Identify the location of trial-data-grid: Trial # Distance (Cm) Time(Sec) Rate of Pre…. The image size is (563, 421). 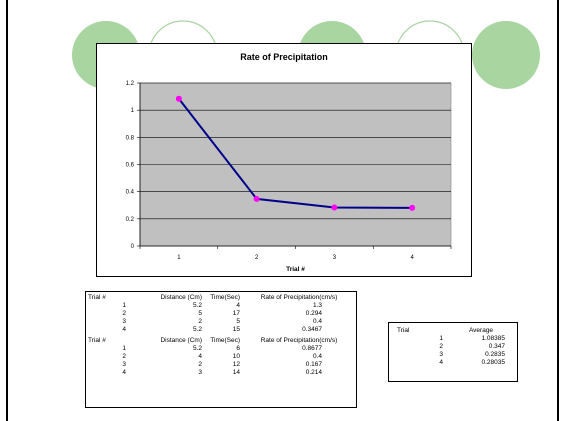
(221, 334).